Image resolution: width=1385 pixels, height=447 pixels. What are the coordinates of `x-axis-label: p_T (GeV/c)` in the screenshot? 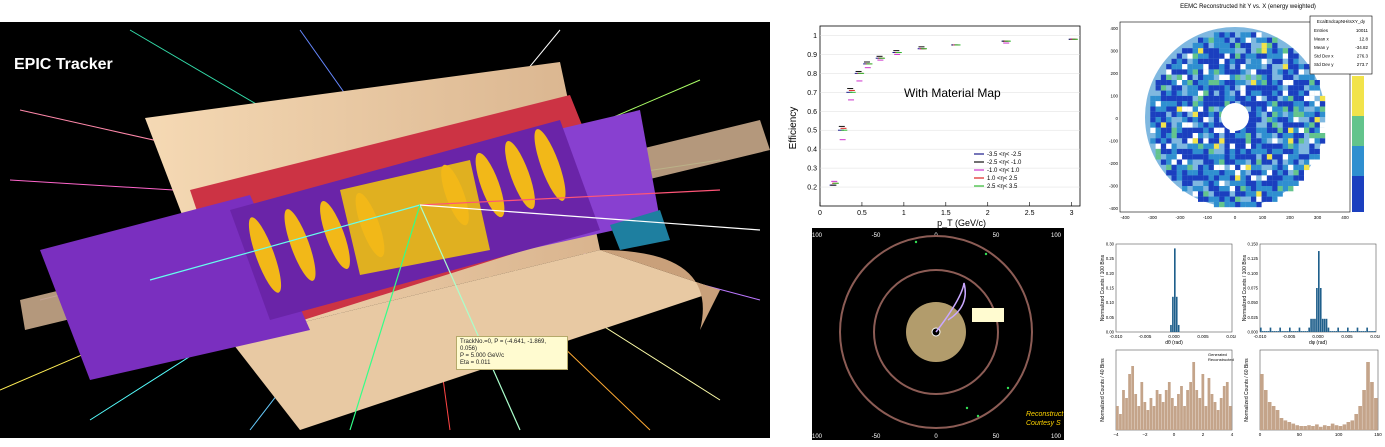 It's located at (961, 223).